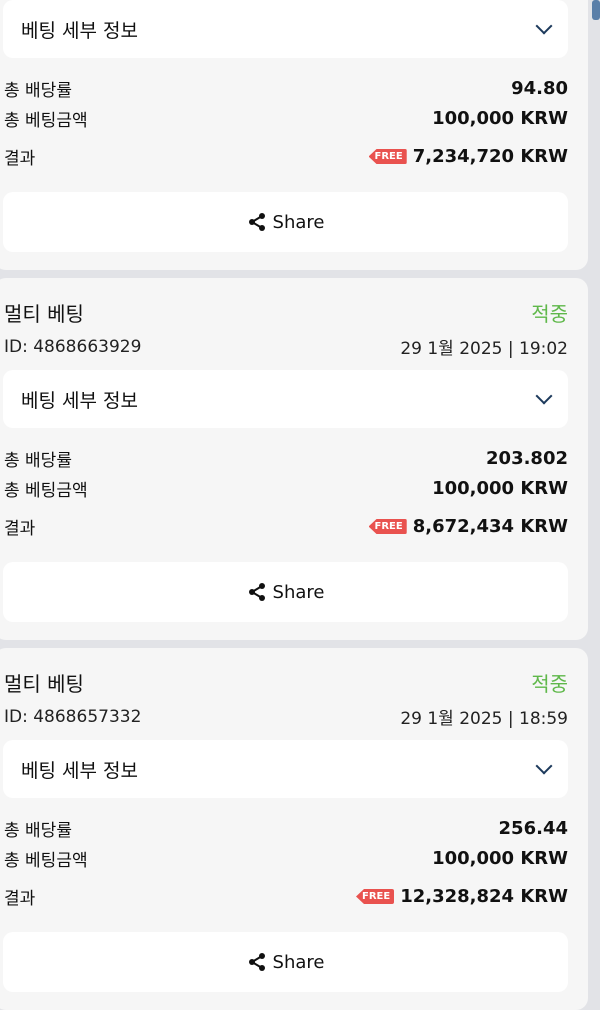 This screenshot has height=1010, width=600. I want to click on odds-value: 203.802, so click(527, 458).